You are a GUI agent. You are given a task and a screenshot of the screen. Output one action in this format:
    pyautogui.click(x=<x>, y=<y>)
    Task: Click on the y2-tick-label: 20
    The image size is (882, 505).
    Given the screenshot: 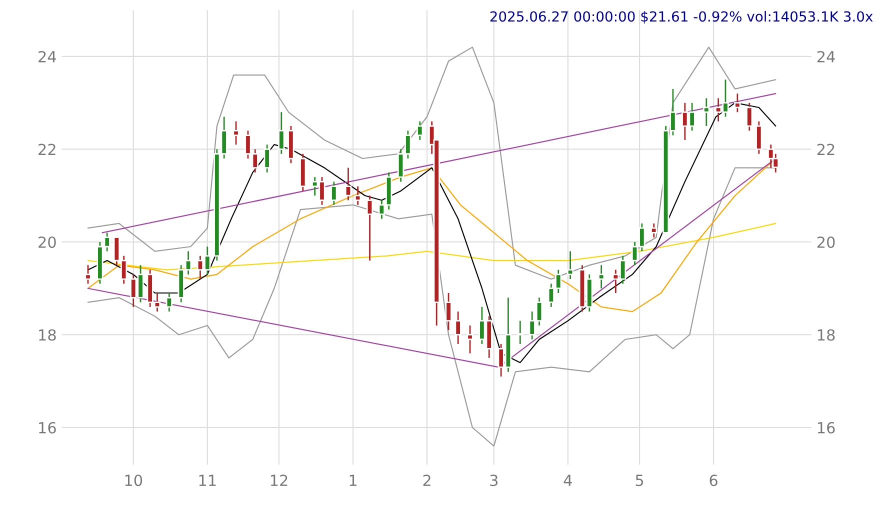 What is the action you would take?
    pyautogui.click(x=826, y=242)
    